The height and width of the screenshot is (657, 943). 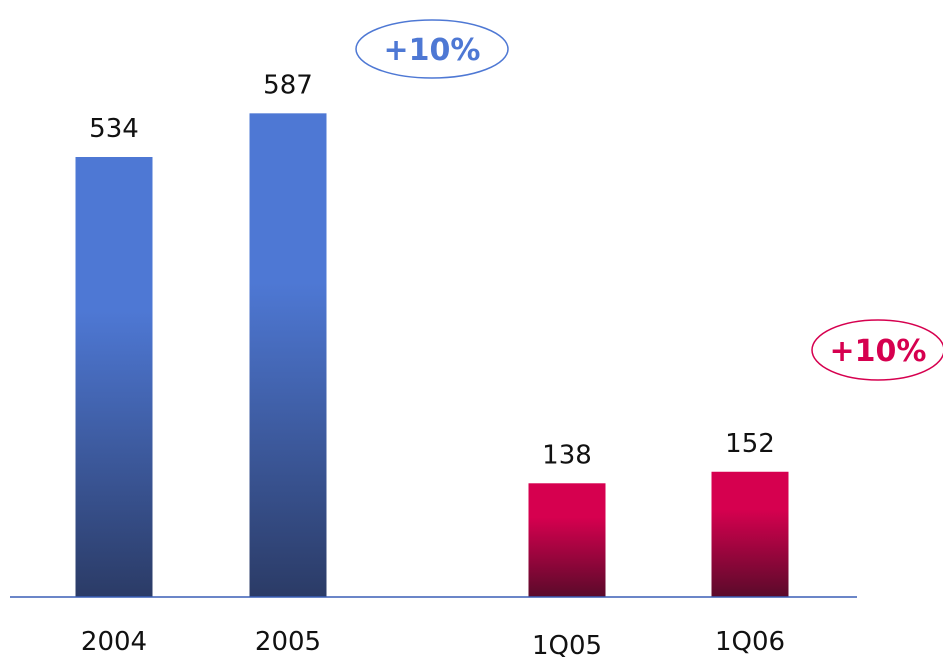 I want to click on growth-badge-1: +10%, so click(x=432, y=49).